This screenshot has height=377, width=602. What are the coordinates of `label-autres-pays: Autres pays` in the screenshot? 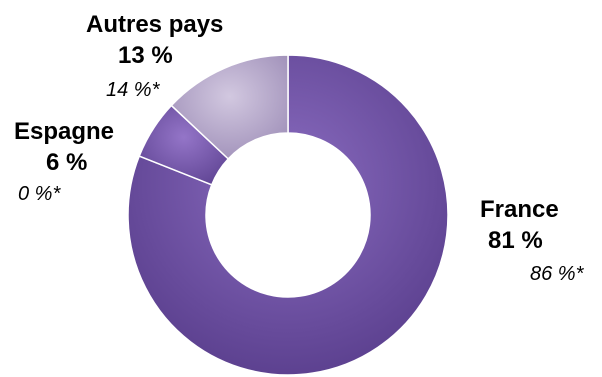 It's located at (155, 24).